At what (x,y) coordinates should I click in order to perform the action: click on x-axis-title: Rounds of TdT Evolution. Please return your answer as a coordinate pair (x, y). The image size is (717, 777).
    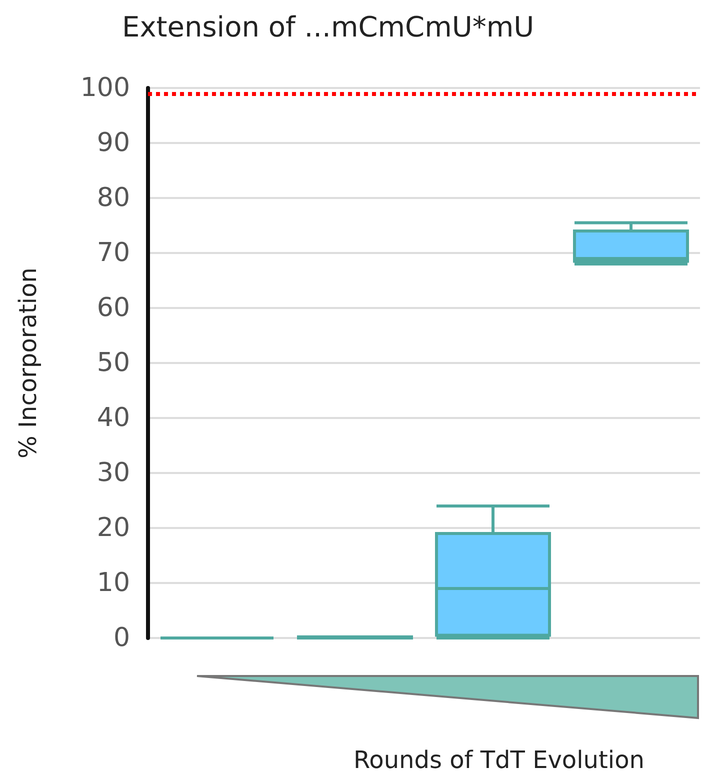
    Looking at the image, I should click on (499, 760).